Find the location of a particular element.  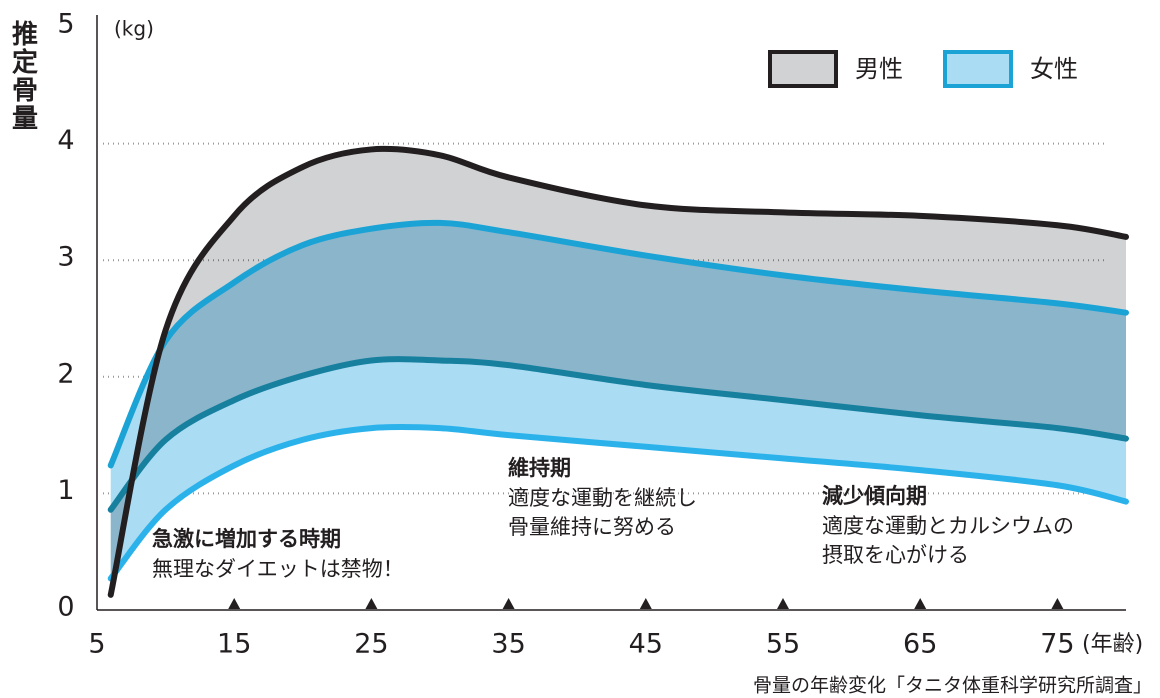

y-tick-label: 3 is located at coordinates (65, 257).